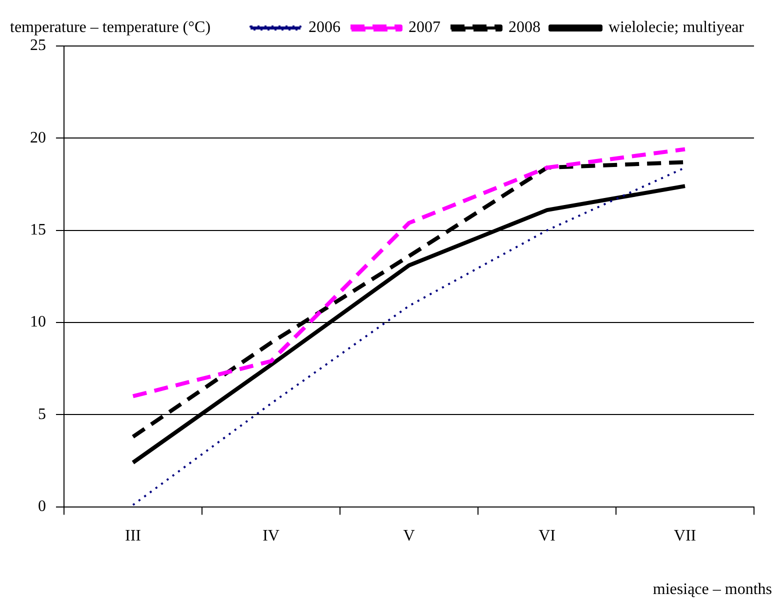 This screenshot has width=779, height=603. I want to click on legend-label: 2008, so click(524, 27).